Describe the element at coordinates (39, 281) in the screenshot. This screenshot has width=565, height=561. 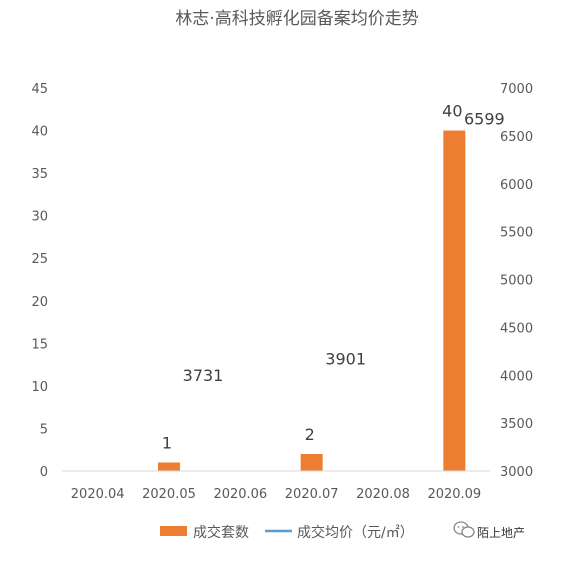
I see `left-axis: 0 5 10 15 20 25 30 35 40 45` at that location.